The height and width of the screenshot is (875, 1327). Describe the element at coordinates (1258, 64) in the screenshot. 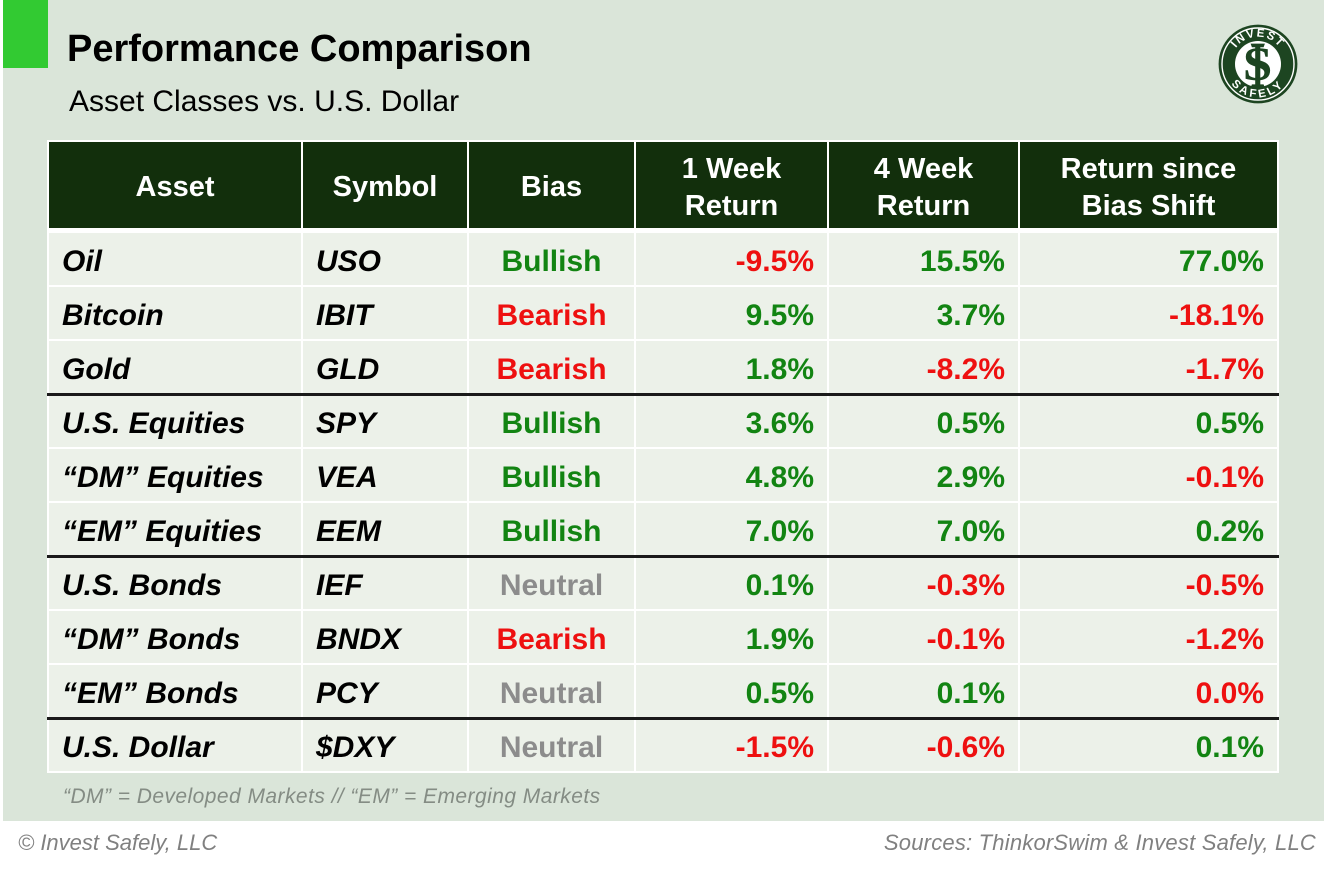

I see `svg-text: S` at that location.